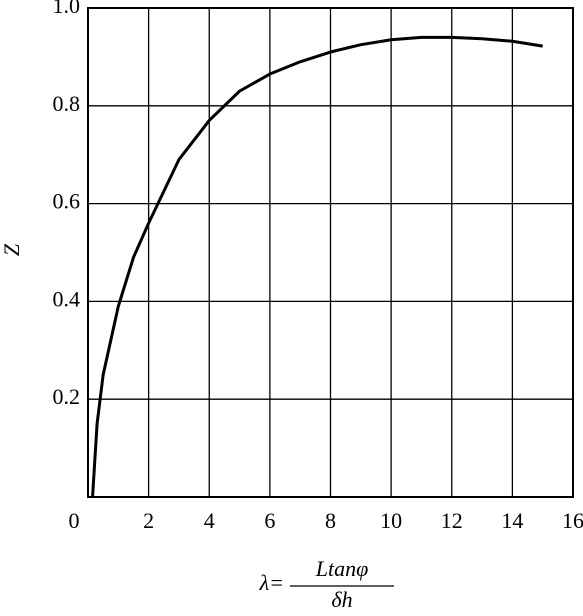 The image size is (583, 616). I want to click on x-tick-label: 0, so click(74, 520).